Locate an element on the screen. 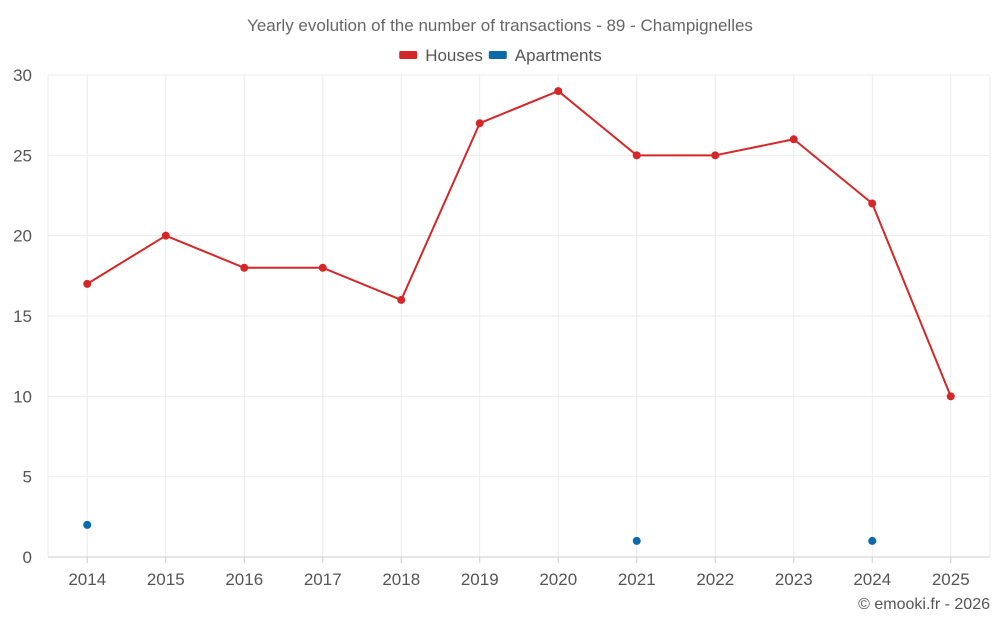 This screenshot has width=1000, height=630. x-tick-label: 2025 is located at coordinates (951, 579).